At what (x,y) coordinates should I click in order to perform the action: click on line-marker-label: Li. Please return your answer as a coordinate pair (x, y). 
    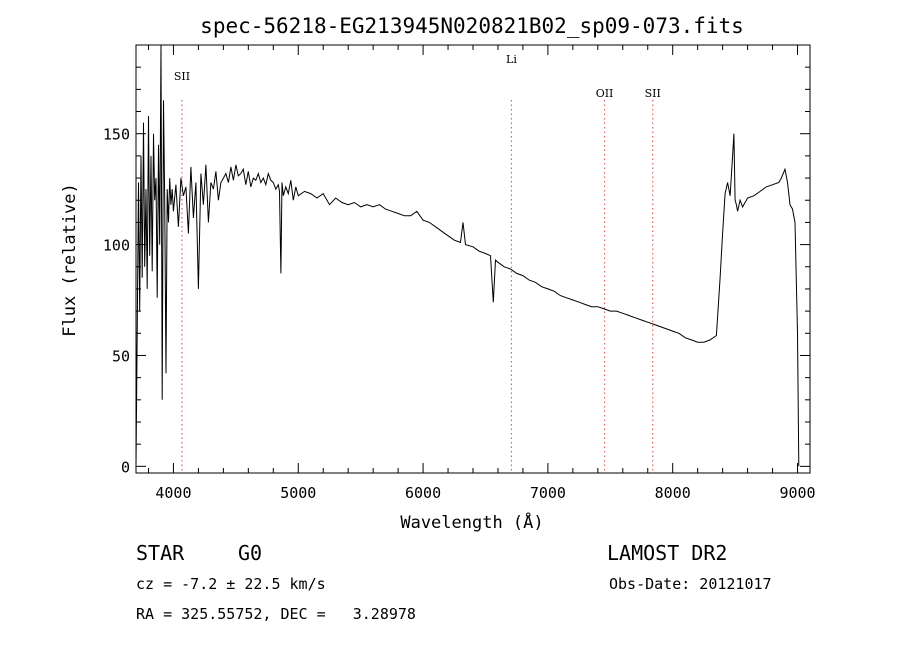
    Looking at the image, I should click on (511, 59).